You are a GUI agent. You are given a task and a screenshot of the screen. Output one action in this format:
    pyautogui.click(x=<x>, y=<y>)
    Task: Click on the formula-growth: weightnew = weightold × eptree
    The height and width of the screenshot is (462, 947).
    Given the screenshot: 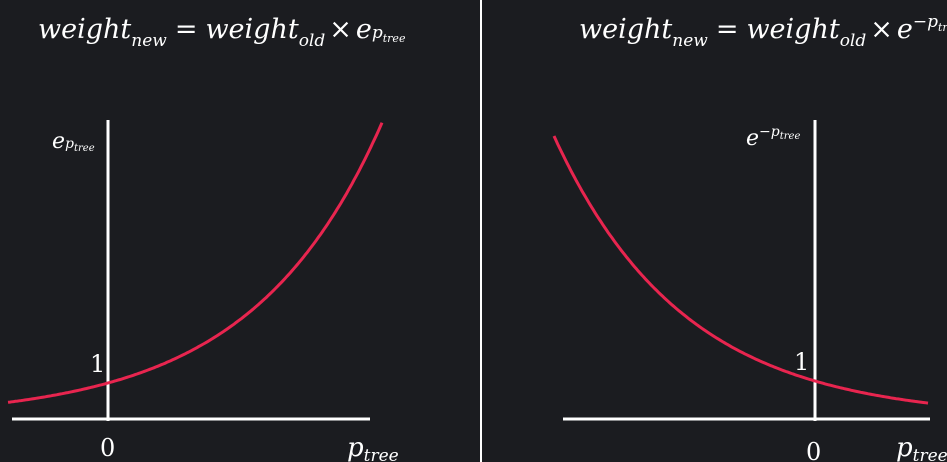 What is the action you would take?
    pyautogui.click(x=222, y=32)
    